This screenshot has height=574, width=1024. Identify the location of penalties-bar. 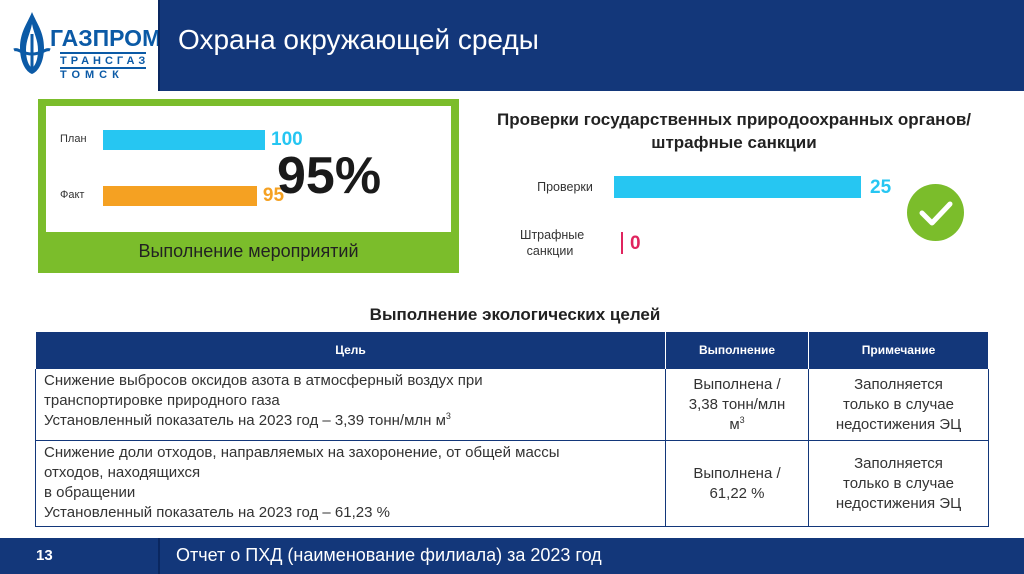
(622, 243).